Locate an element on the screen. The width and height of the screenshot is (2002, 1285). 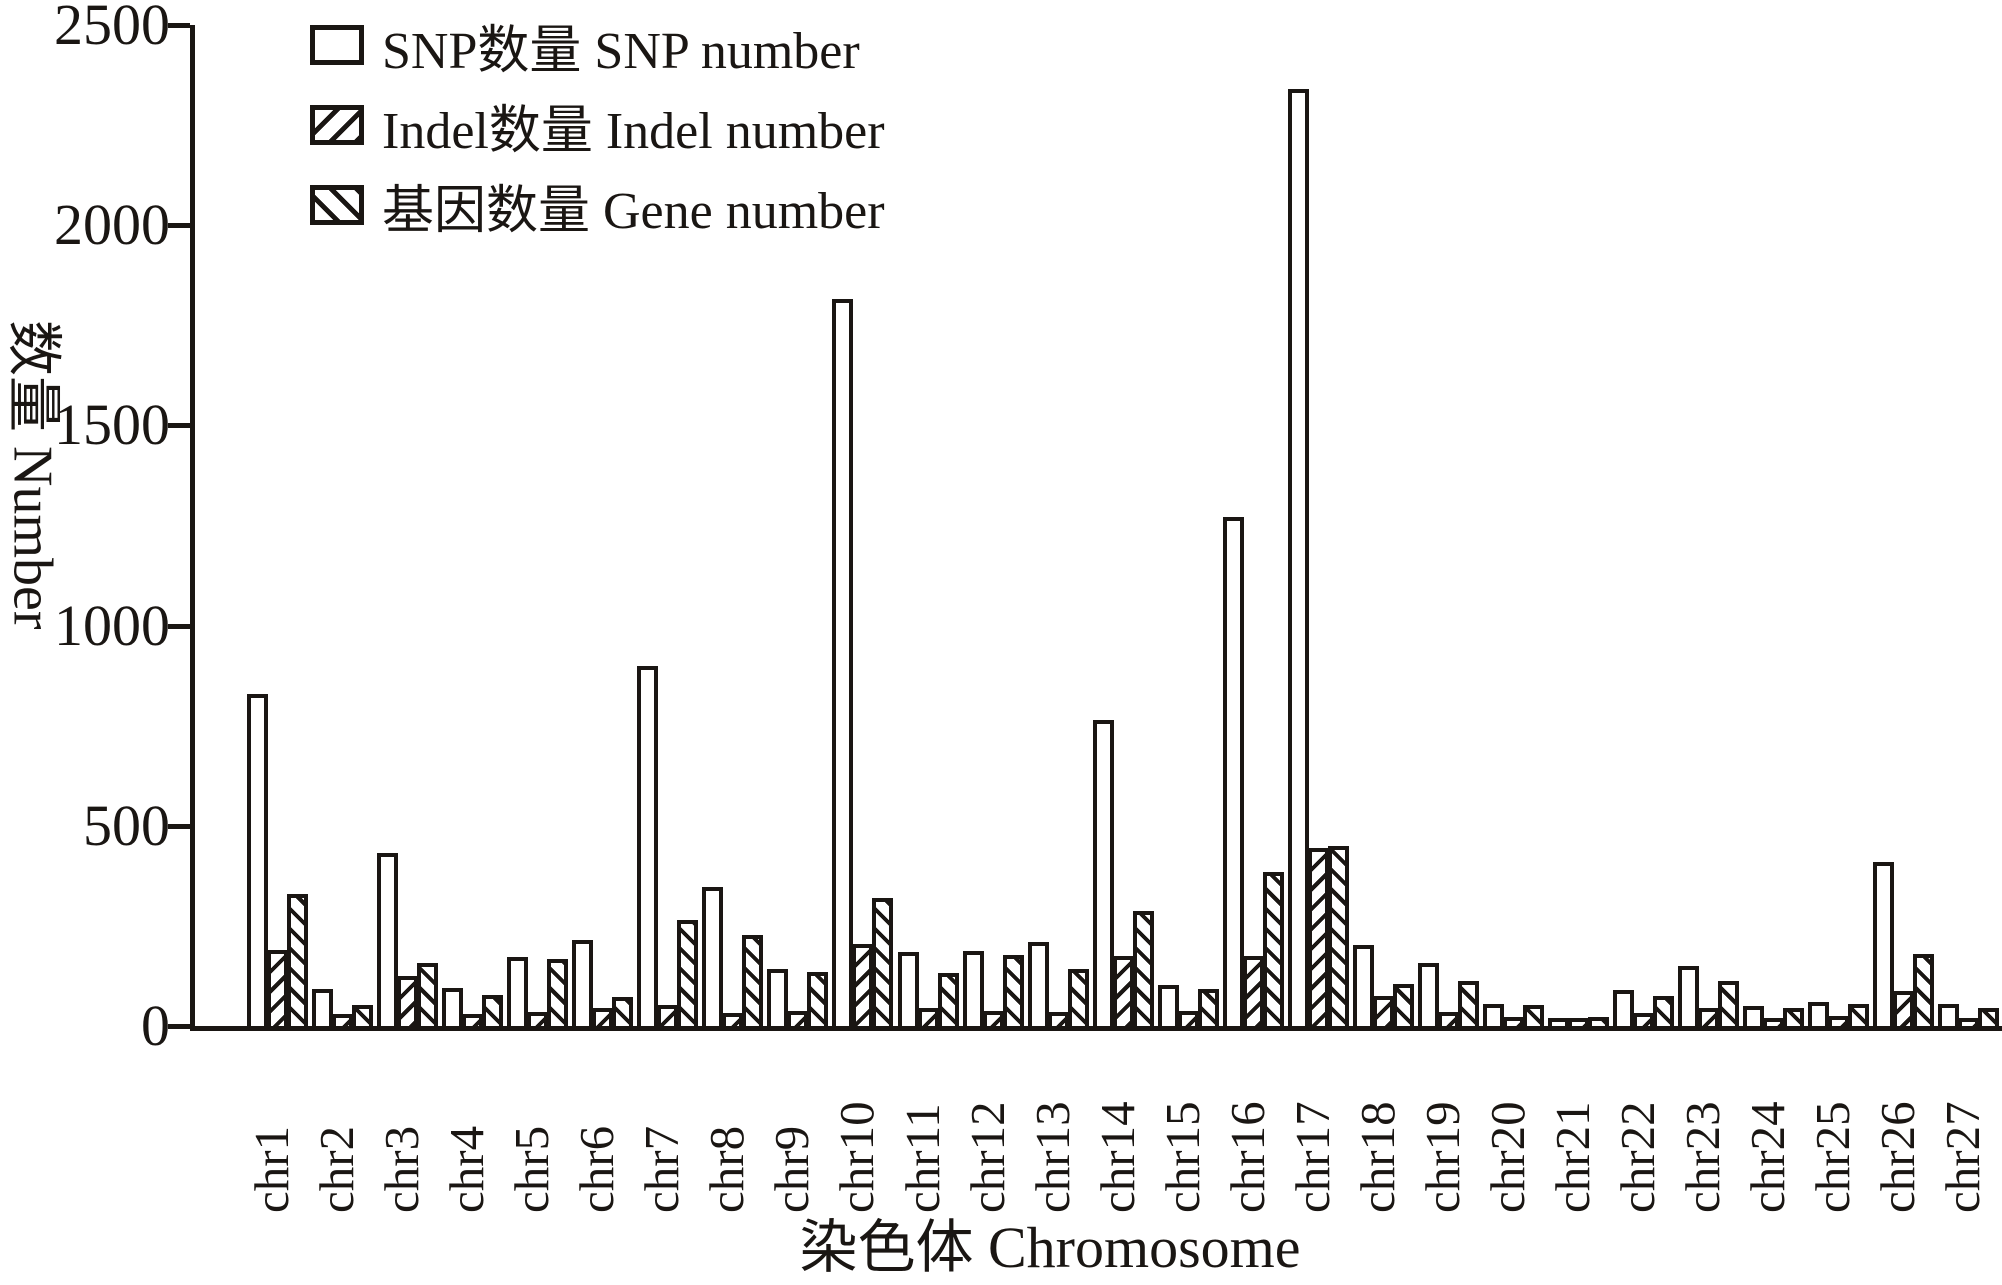
bar-chr21-indel is located at coordinates (1578, 1022).